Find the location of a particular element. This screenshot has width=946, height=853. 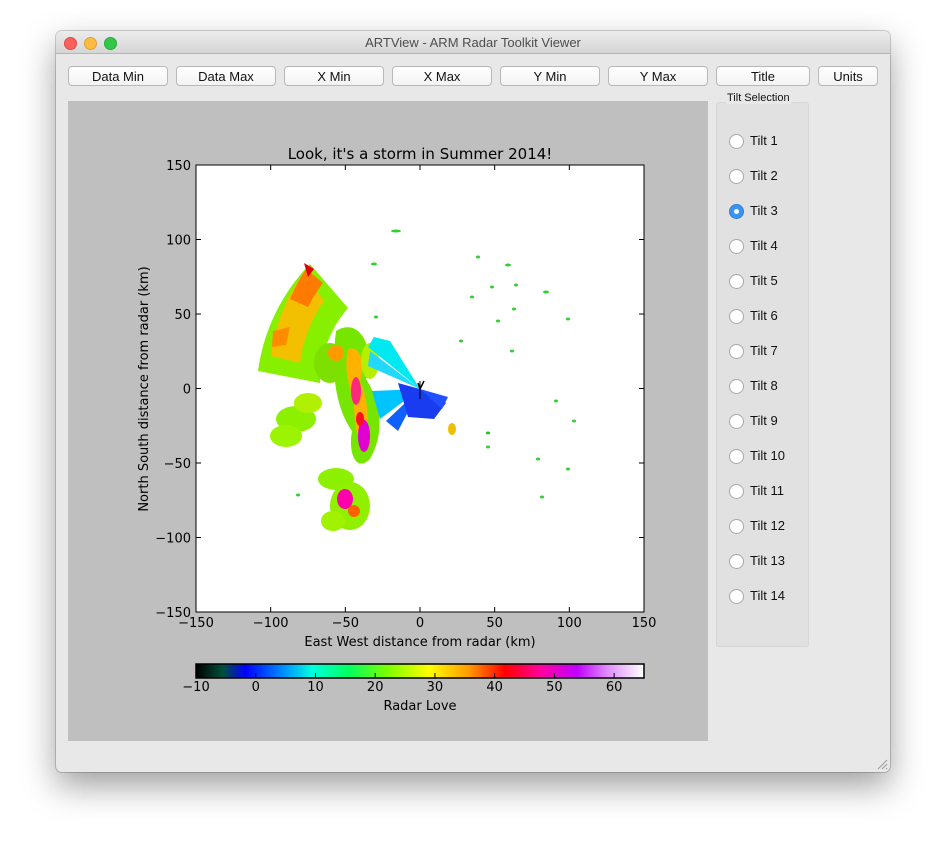

x-max-button: X Max is located at coordinates (442, 76).